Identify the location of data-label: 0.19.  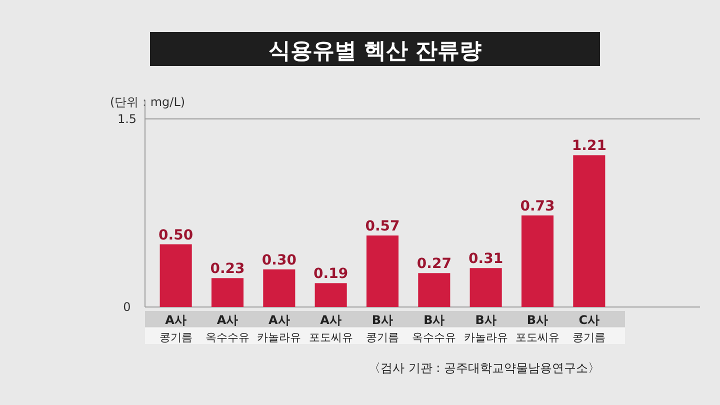
(331, 274).